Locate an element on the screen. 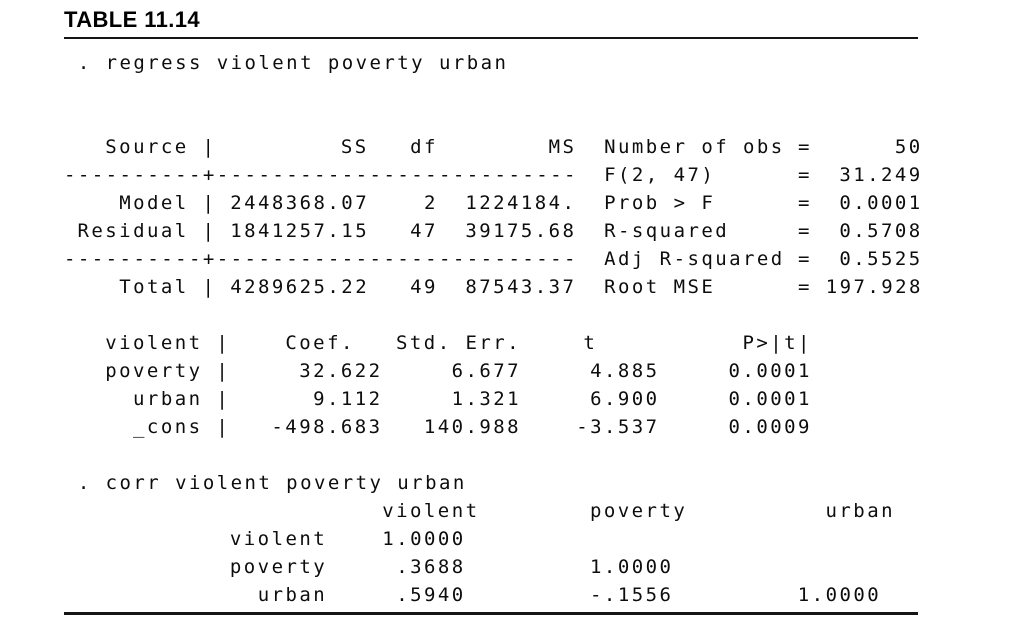 This screenshot has height=625, width=1024. stat-label: Prob > F is located at coordinates (660, 203).